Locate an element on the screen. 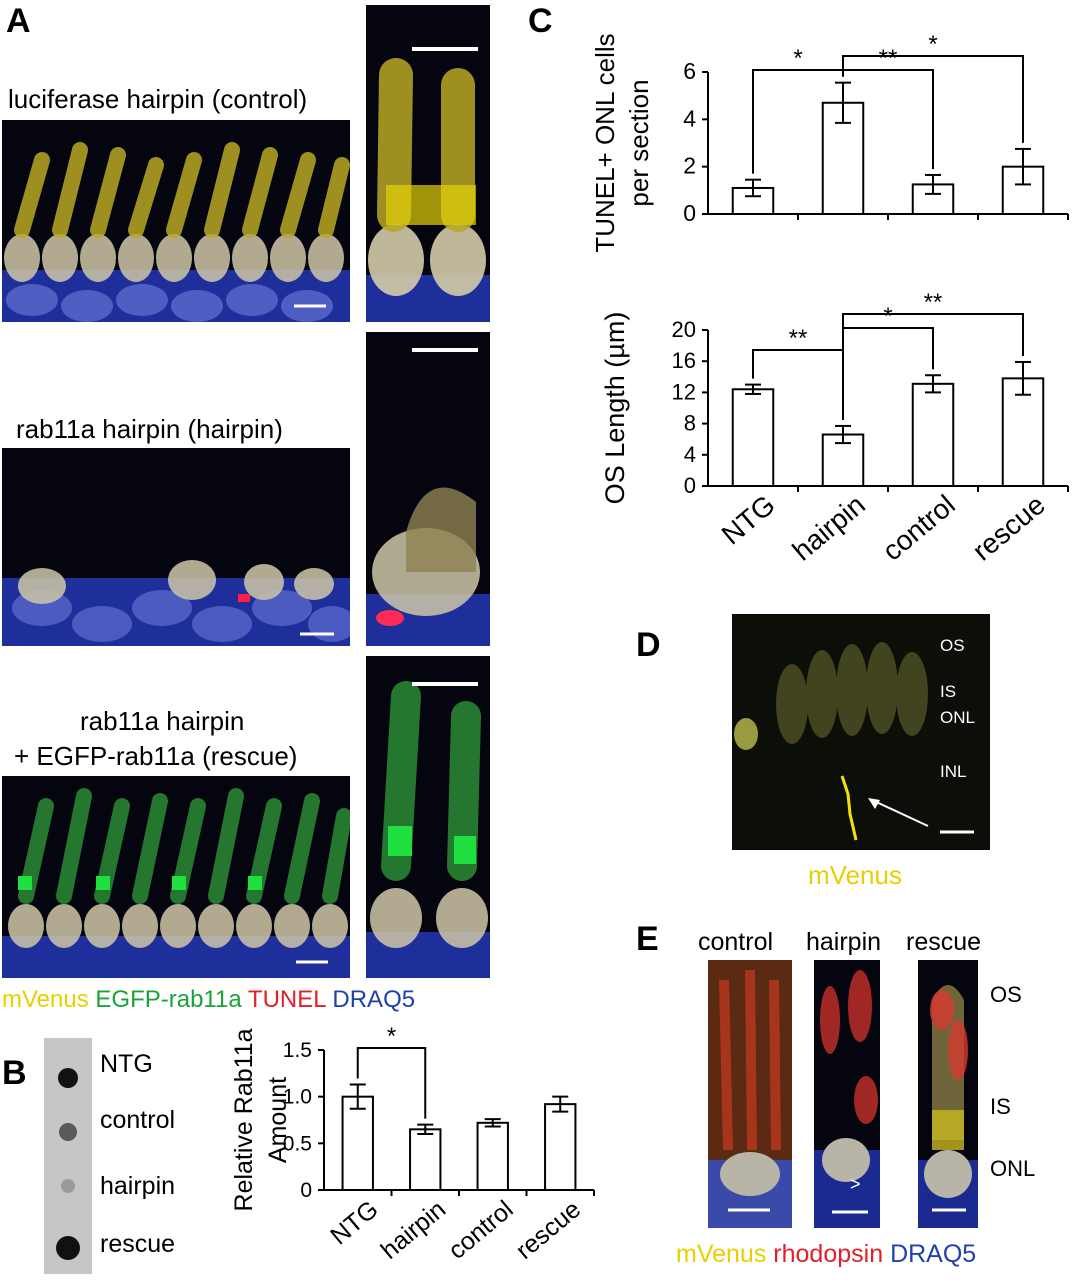 The image size is (1080, 1280). d-layer-inl: INL is located at coordinates (953, 771).